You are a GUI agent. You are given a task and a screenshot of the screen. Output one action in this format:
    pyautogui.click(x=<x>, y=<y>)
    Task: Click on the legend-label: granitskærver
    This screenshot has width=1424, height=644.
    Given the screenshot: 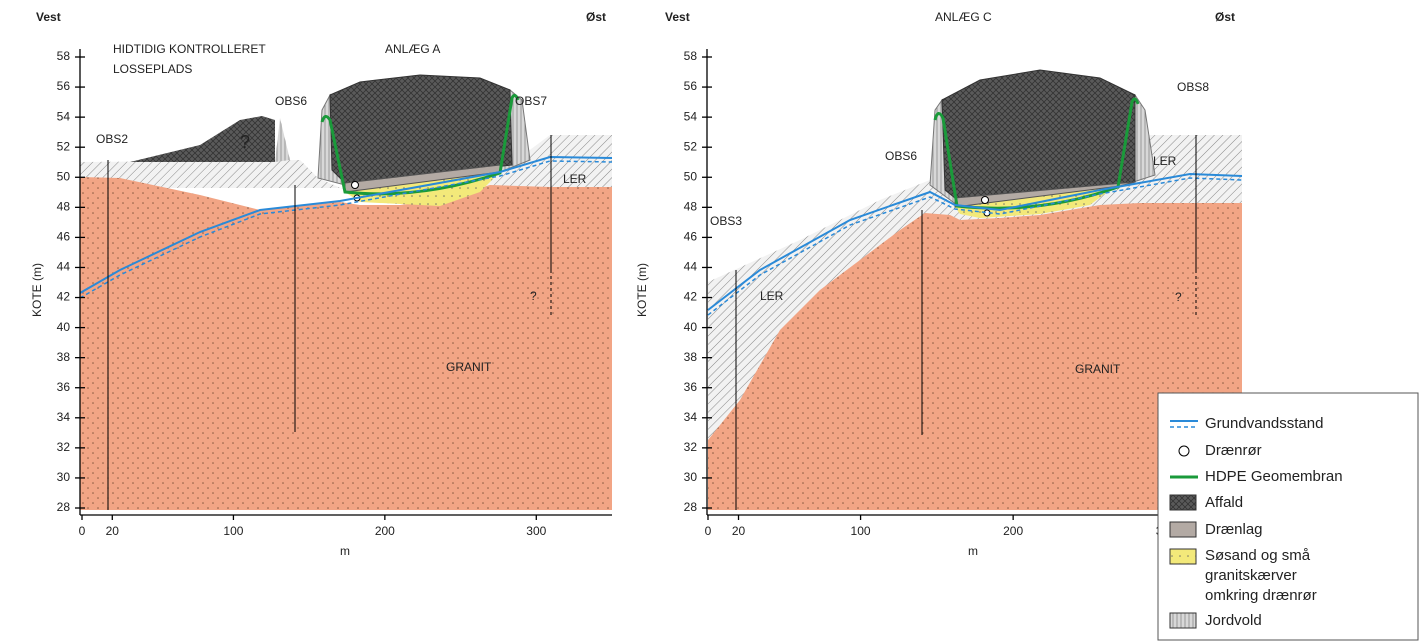 What is the action you would take?
    pyautogui.click(x=1251, y=575)
    